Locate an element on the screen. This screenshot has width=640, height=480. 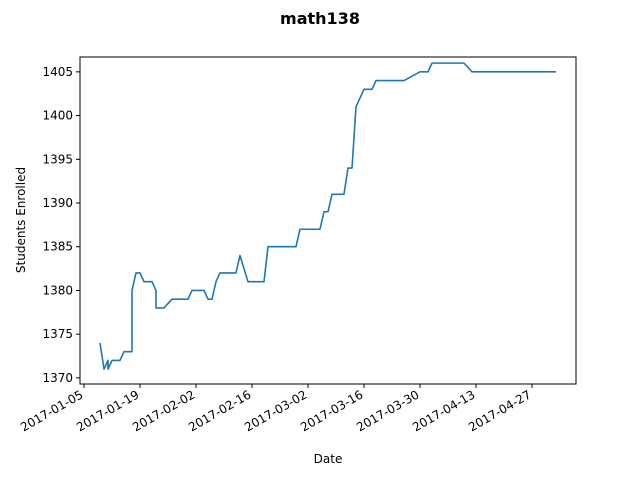
y-tick-label: 1380 is located at coordinates (57, 290).